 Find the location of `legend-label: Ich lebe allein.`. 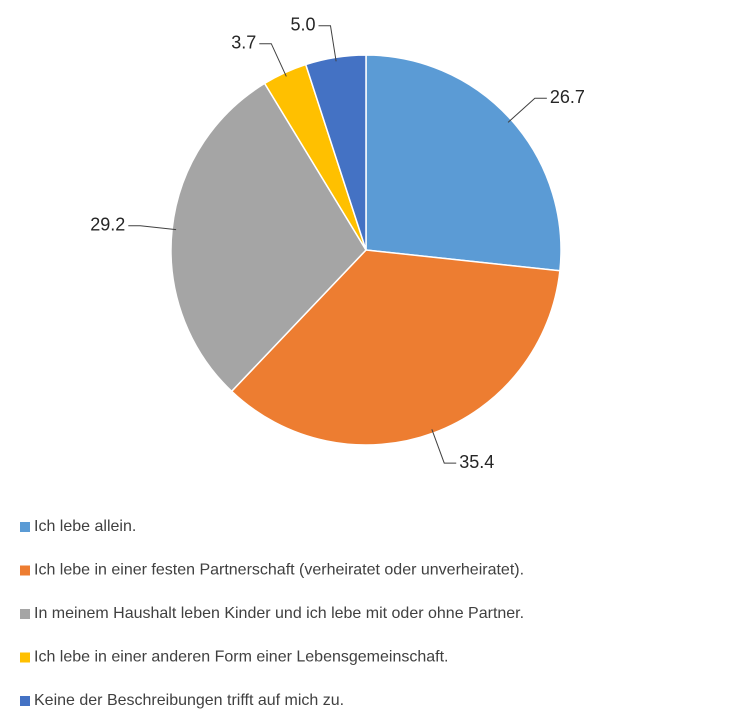

legend-label: Ich lebe allein. is located at coordinates (85, 526).